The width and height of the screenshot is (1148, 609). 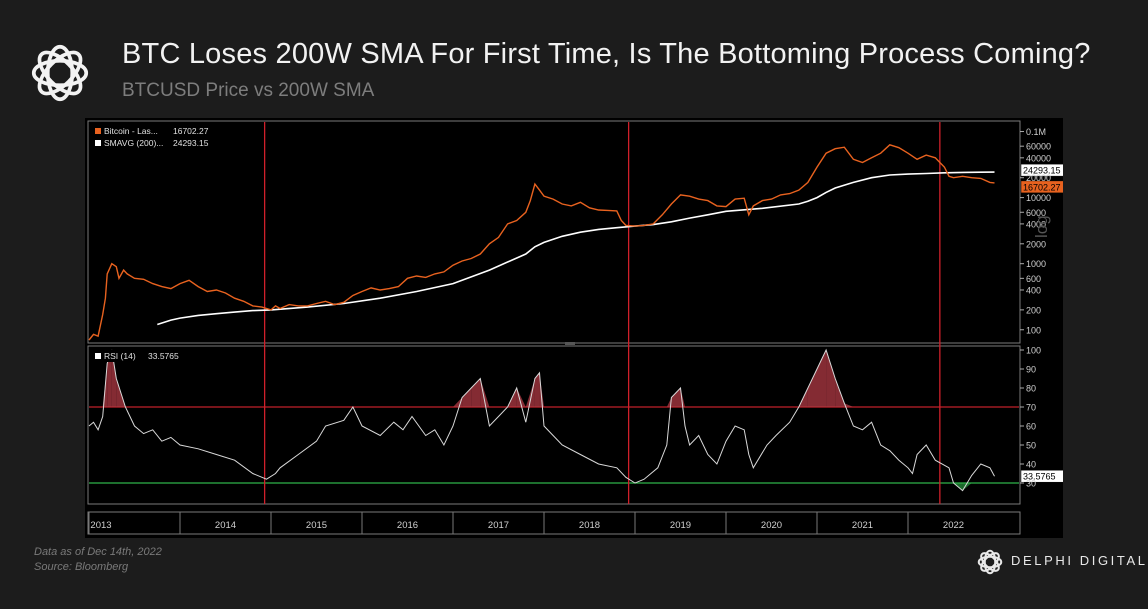 I want to click on legend-rsi-value: 33.5765, so click(x=163, y=356).